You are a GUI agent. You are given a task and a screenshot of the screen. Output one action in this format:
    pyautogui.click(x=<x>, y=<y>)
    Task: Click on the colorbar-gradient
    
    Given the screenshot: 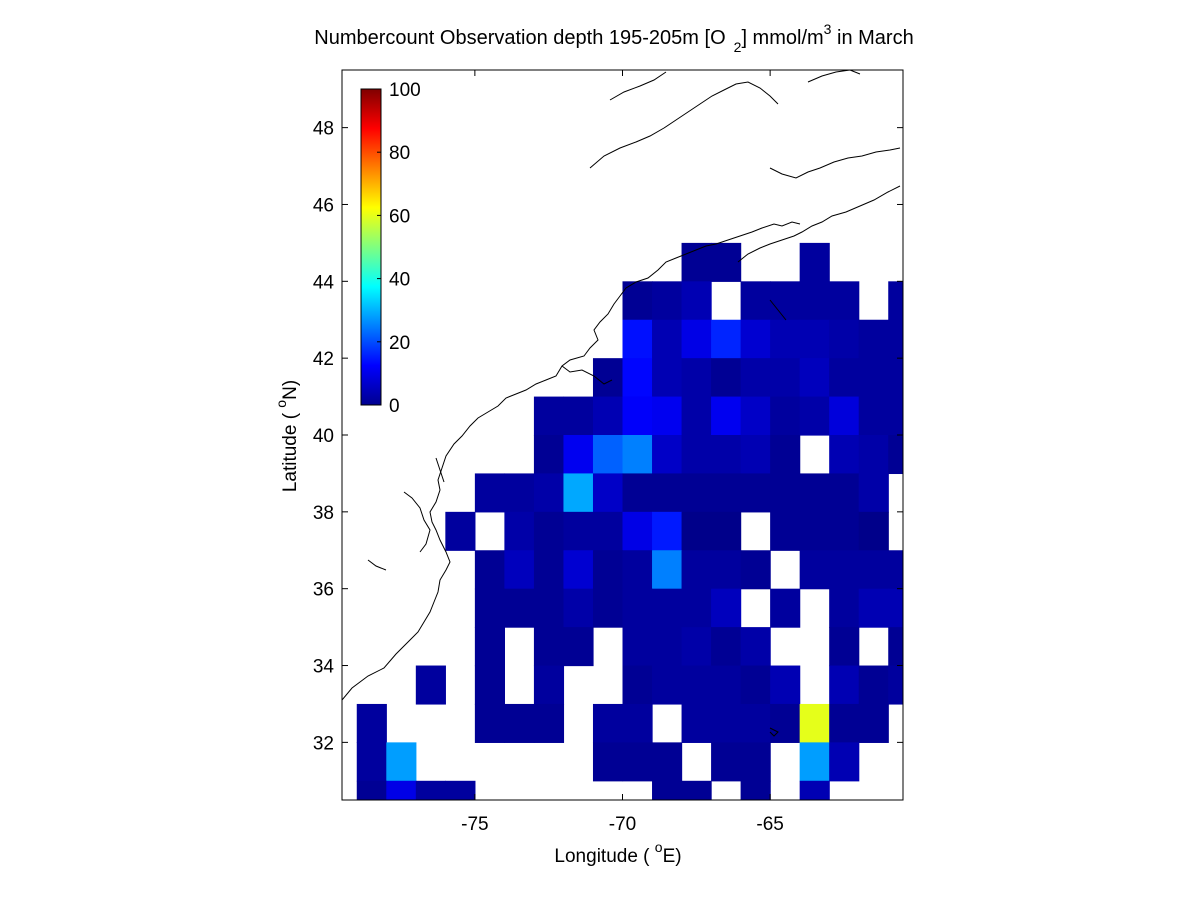 What is the action you would take?
    pyautogui.click(x=371, y=247)
    